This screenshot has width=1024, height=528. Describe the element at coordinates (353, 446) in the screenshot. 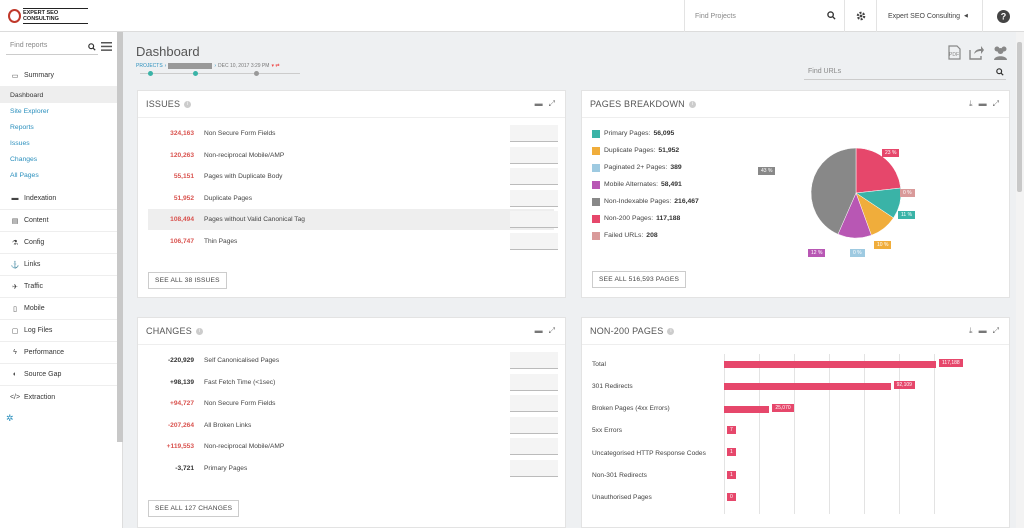

I see `table-row: +119,553 Non-reciprocal Mobile/AMP` at that location.